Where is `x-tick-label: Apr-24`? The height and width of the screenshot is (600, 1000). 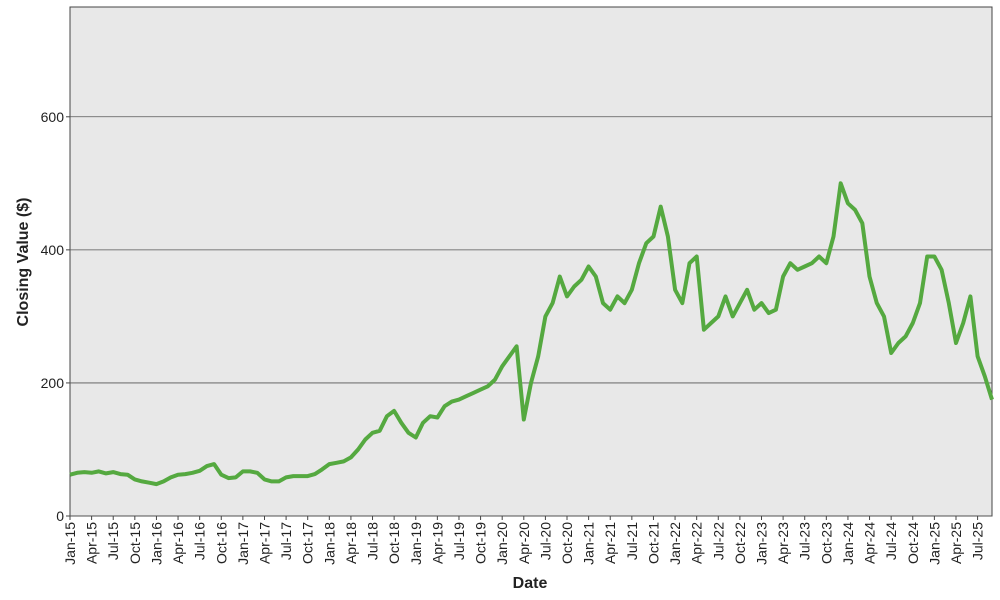 x-tick-label: Apr-24 is located at coordinates (870, 543).